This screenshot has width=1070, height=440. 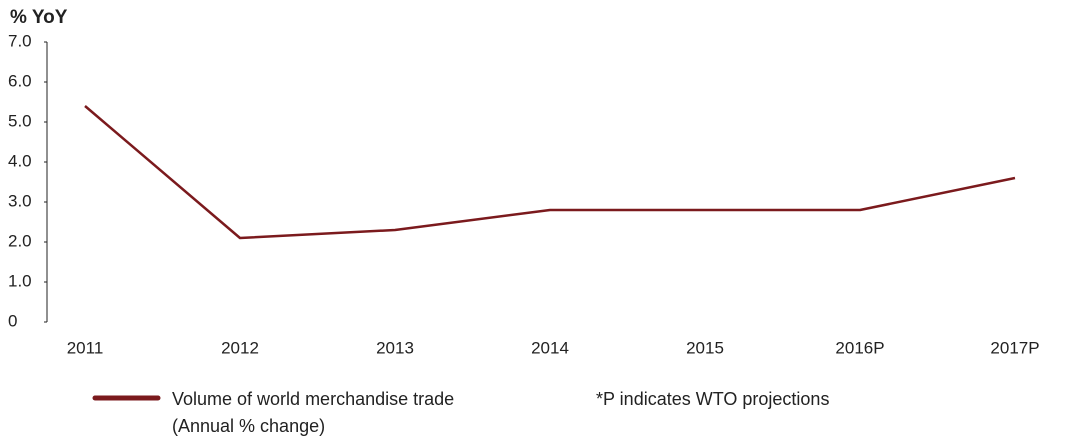 I want to click on y-tick-label: 6.0, so click(x=20, y=80).